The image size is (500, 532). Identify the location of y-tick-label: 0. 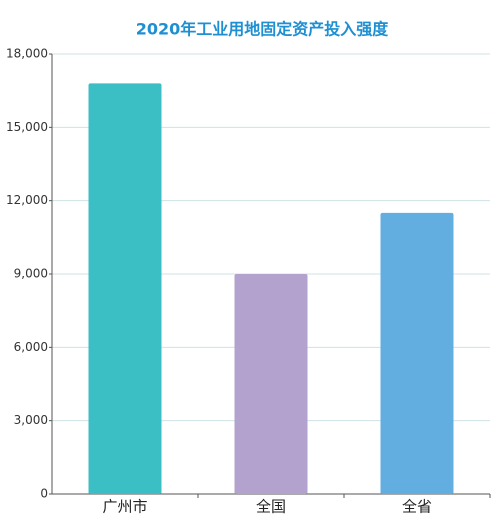
(44, 494).